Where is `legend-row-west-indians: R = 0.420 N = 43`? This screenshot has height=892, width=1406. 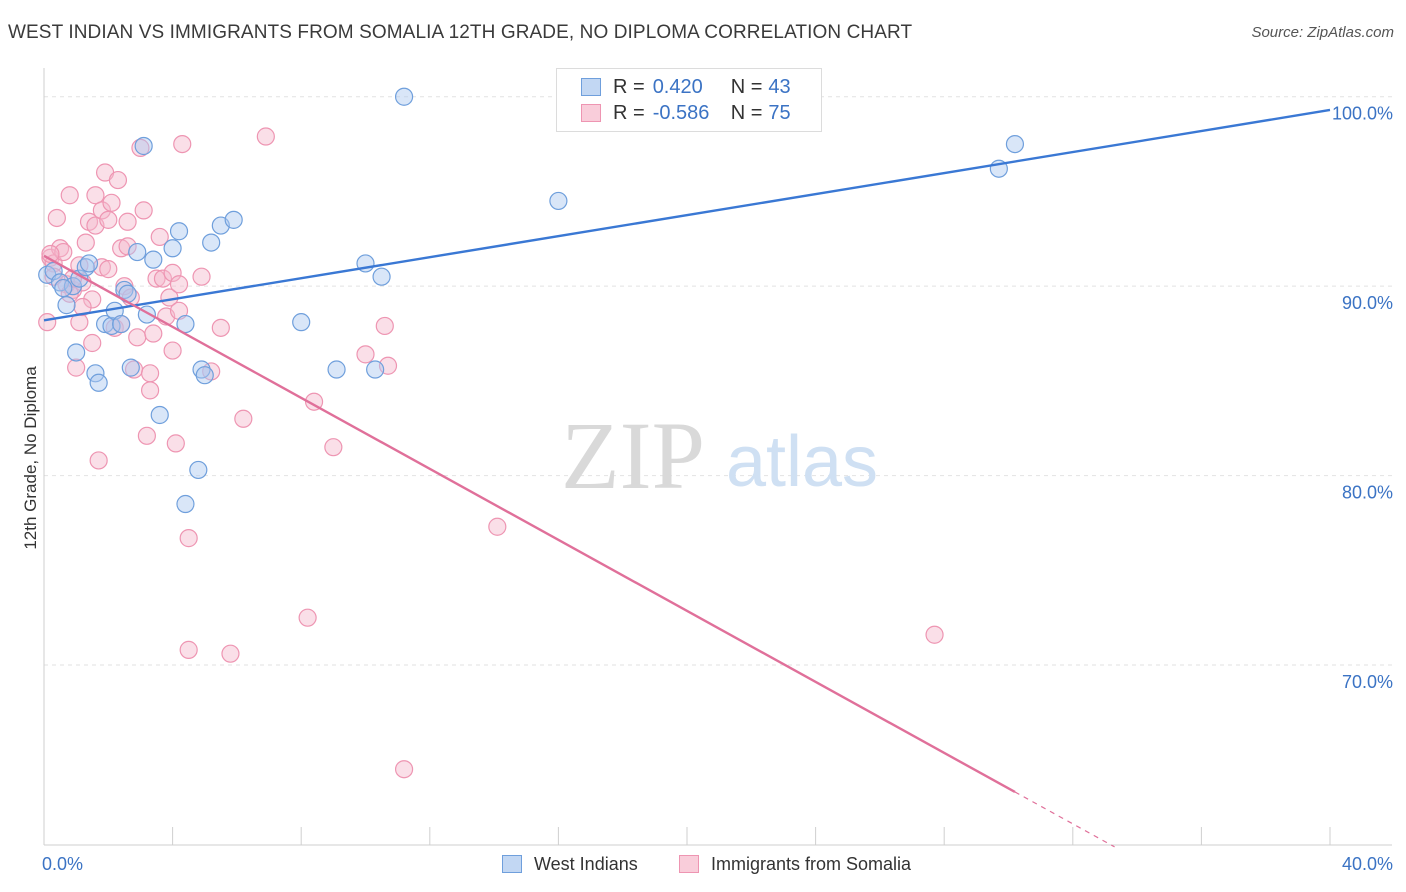
legend-row-west-indians: R = 0.420 N = 43 is located at coordinates (686, 87).